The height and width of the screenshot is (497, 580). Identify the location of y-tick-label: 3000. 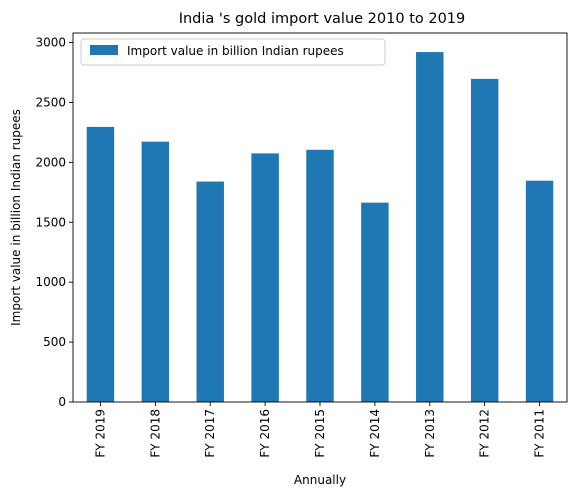
(50, 43).